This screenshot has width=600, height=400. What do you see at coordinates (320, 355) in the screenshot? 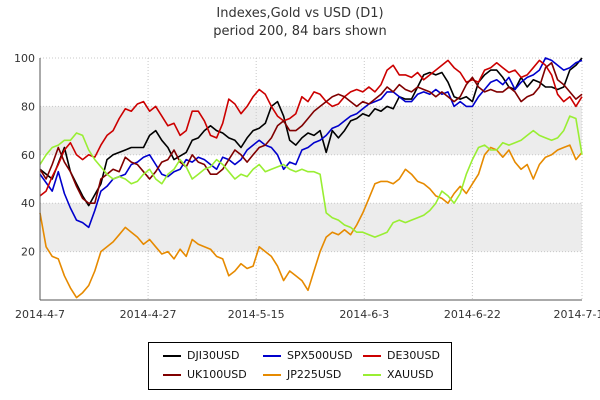
I see `legend-label: SPX500USD` at bounding box center [320, 355].